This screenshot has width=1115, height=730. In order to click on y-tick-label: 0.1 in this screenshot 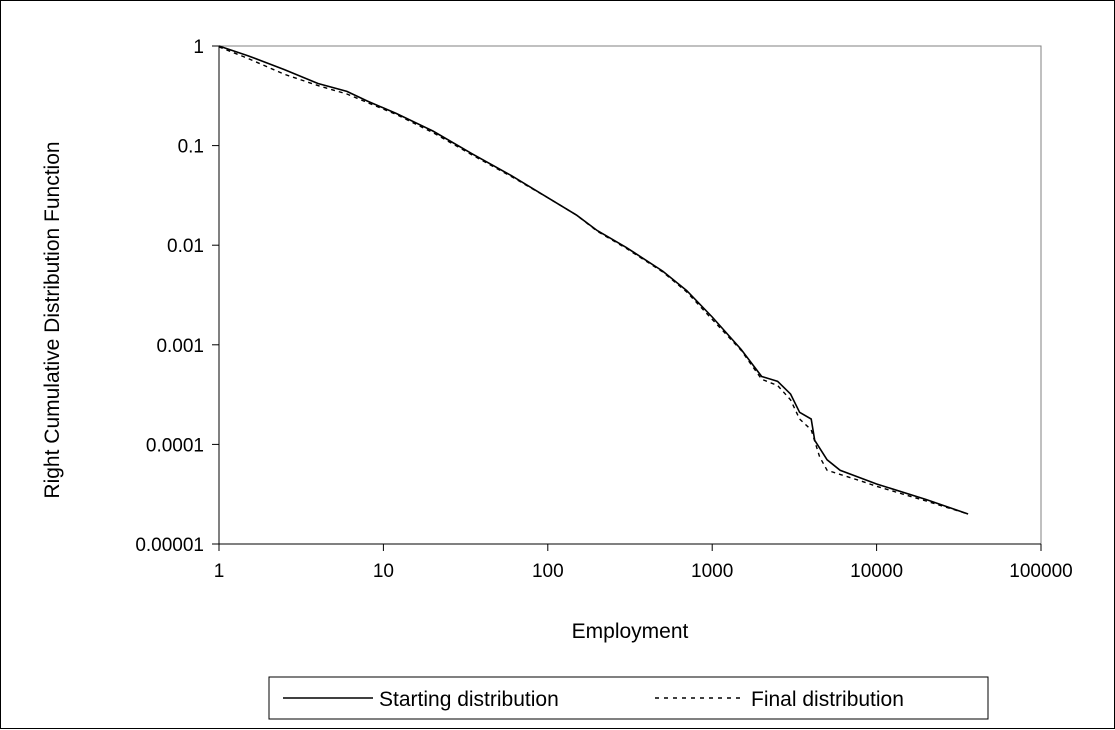, I will do `click(191, 147)`.